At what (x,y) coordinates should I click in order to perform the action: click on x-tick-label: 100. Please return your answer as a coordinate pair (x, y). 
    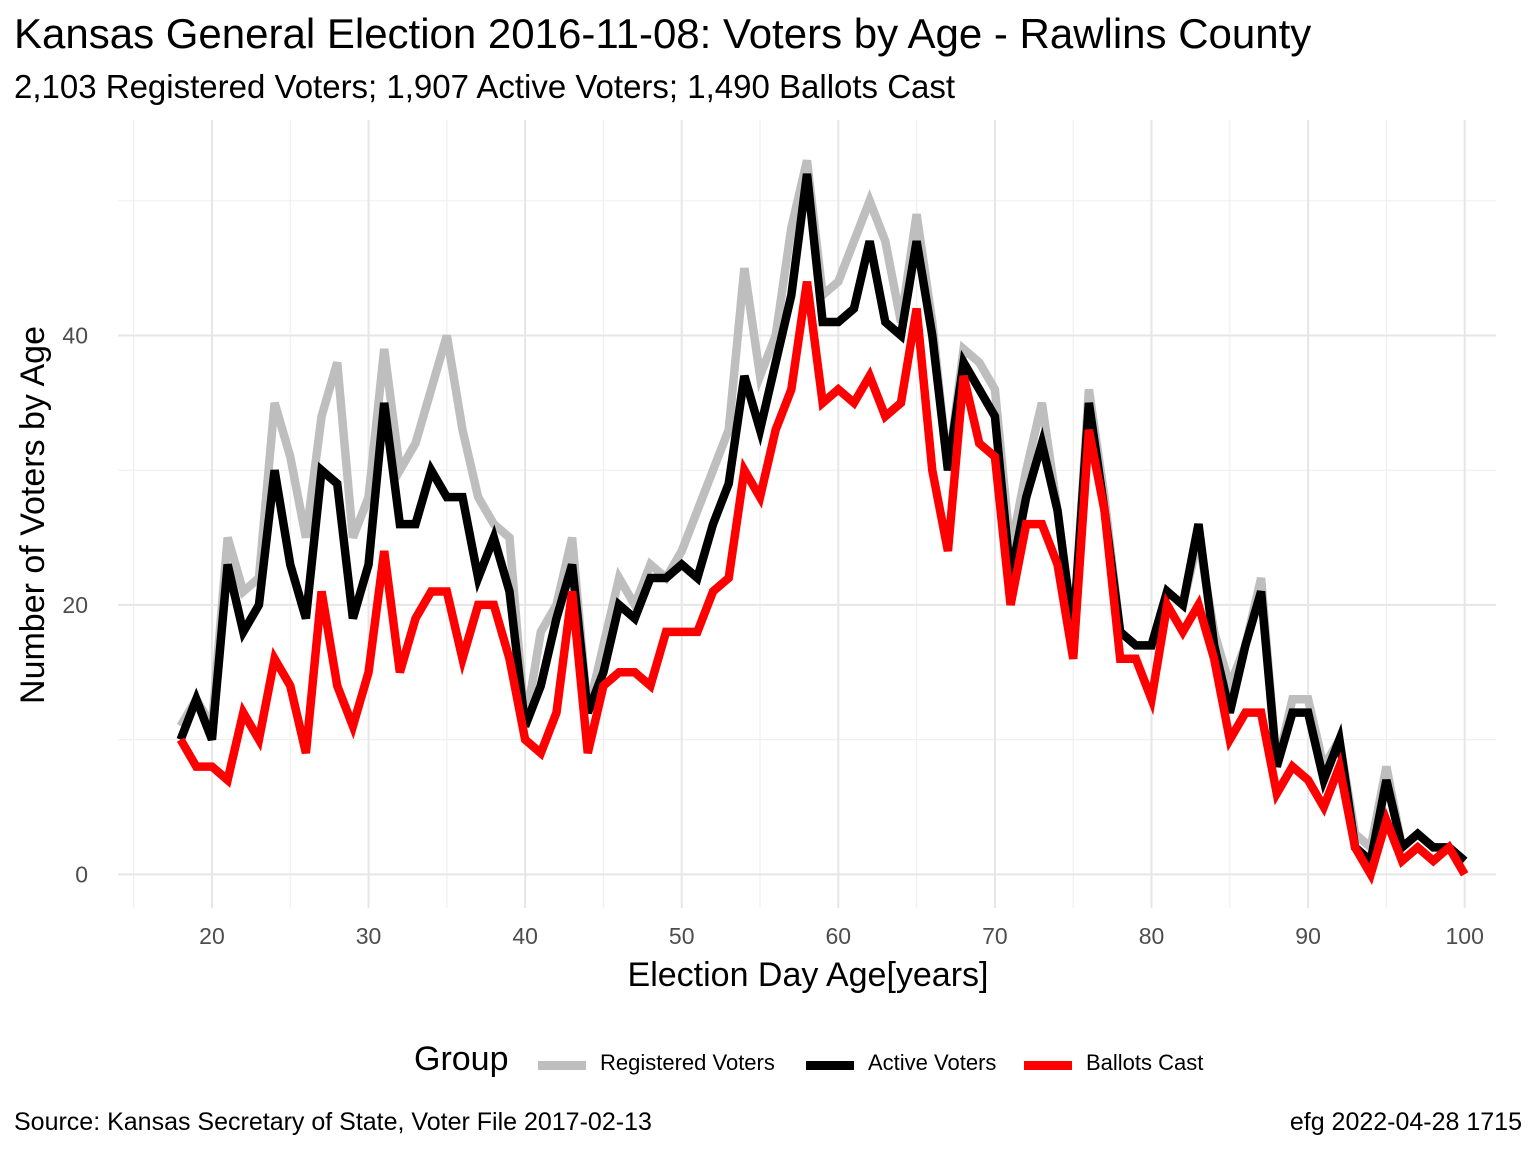
    Looking at the image, I should click on (1464, 936).